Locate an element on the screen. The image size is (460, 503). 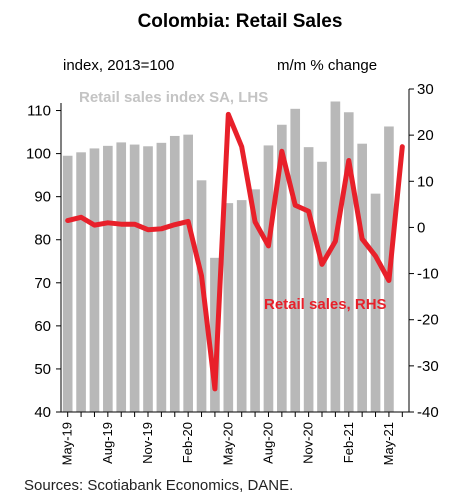
x-tick-label-Aug-19: Aug-19 is located at coordinates (107, 443).